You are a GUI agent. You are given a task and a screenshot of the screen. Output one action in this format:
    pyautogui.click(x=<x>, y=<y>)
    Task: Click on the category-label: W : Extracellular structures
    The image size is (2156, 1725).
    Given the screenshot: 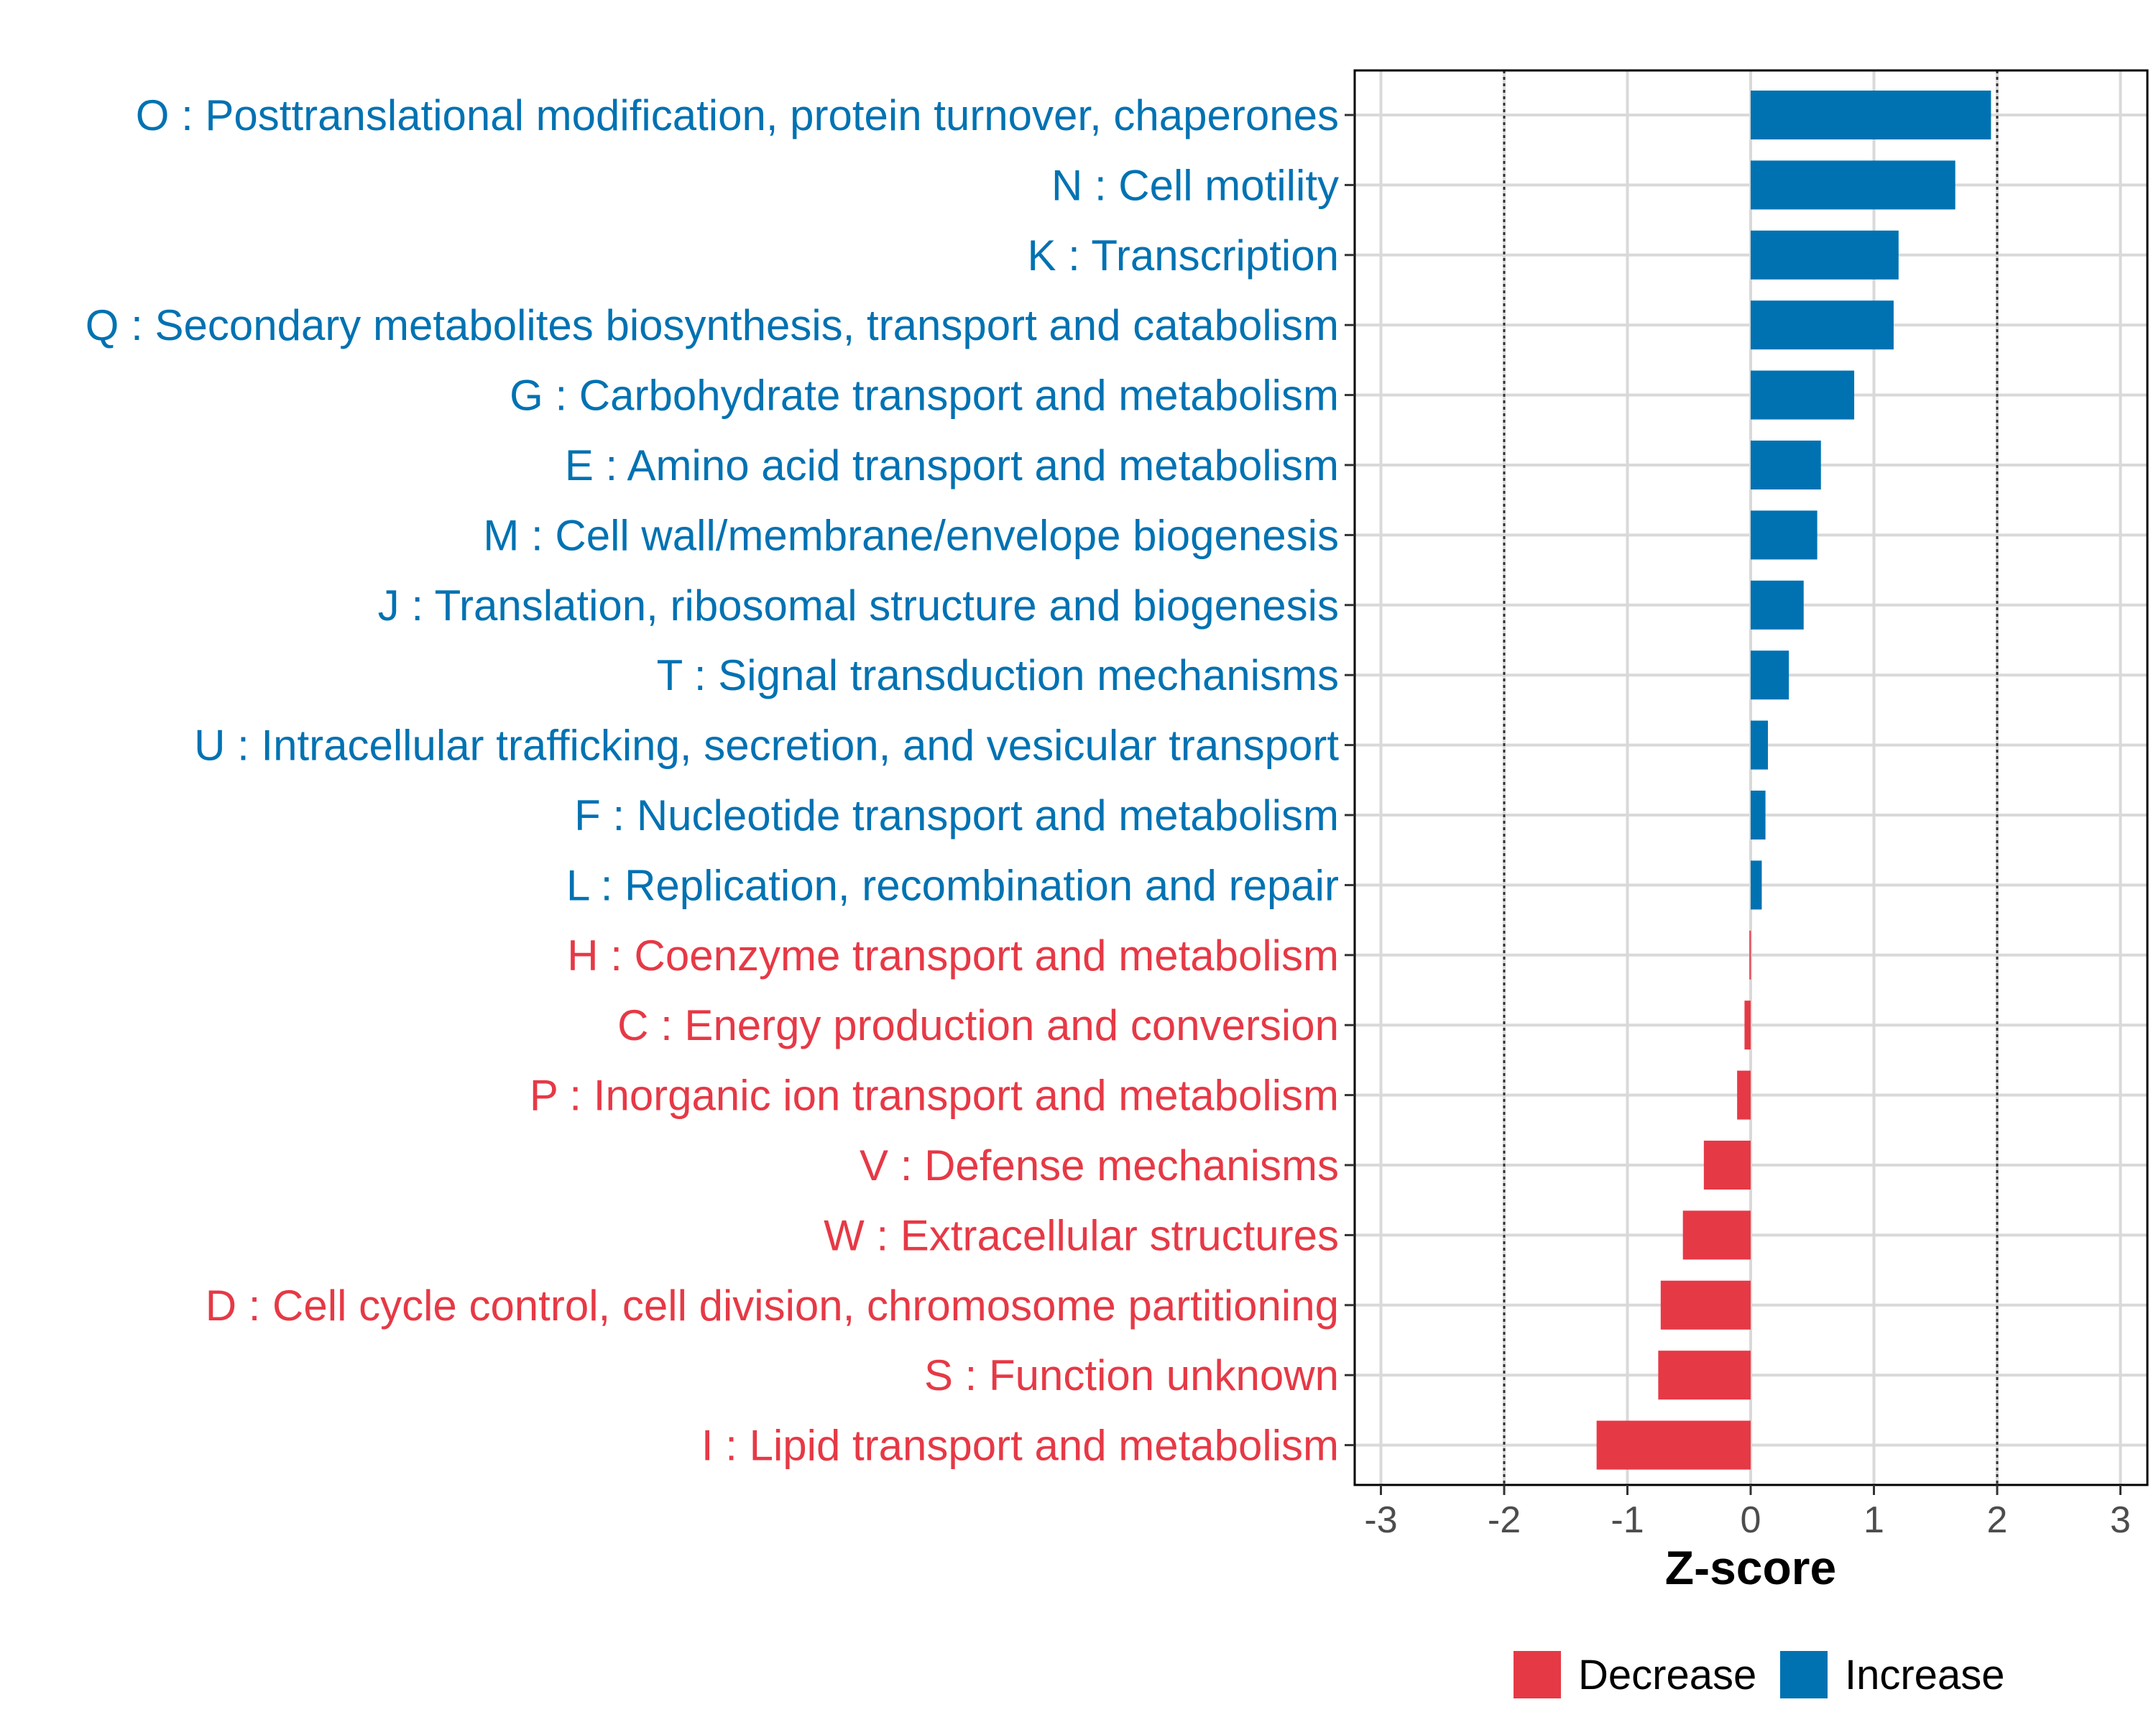 What is the action you would take?
    pyautogui.click(x=1081, y=1235)
    